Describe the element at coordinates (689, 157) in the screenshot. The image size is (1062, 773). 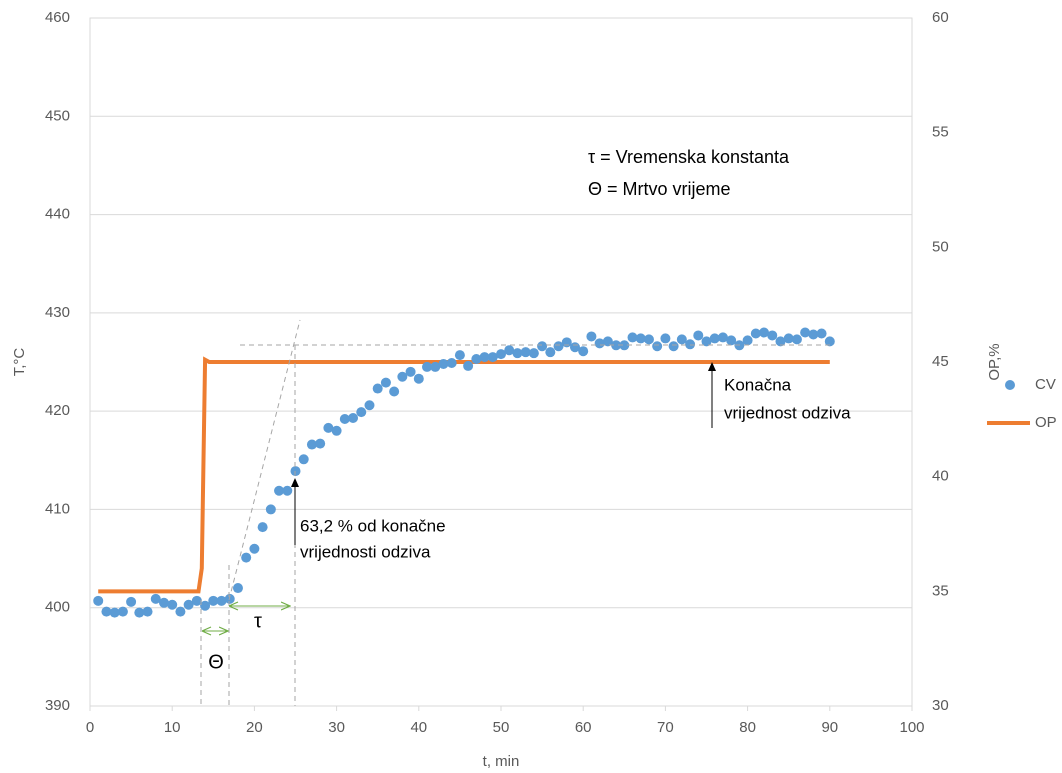
I see `annotation: τ = Vremenska konstanta` at that location.